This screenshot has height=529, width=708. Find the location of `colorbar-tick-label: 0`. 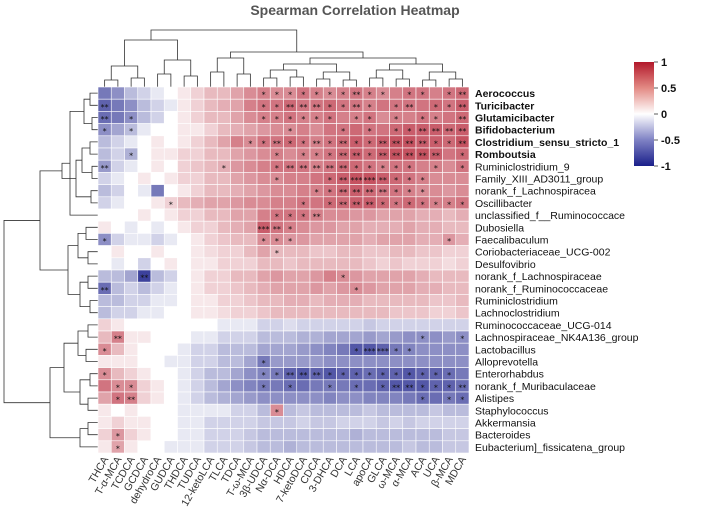

colorbar-tick-label: 0 is located at coordinates (664, 115).